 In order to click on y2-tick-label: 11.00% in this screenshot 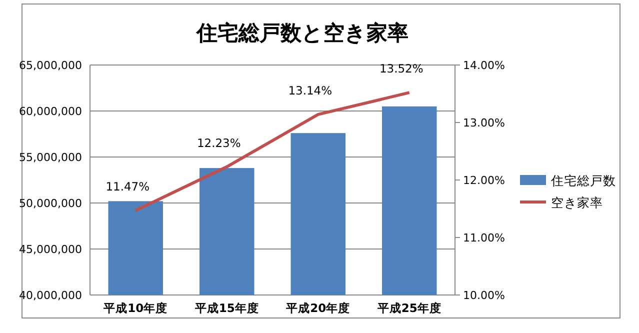, I will do `click(484, 238)`.